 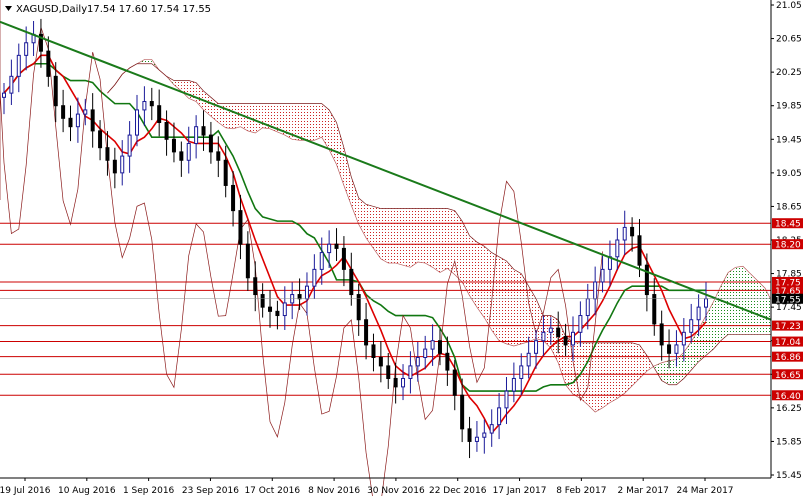 I want to click on y-tick-label: 19.05, so click(x=789, y=174).